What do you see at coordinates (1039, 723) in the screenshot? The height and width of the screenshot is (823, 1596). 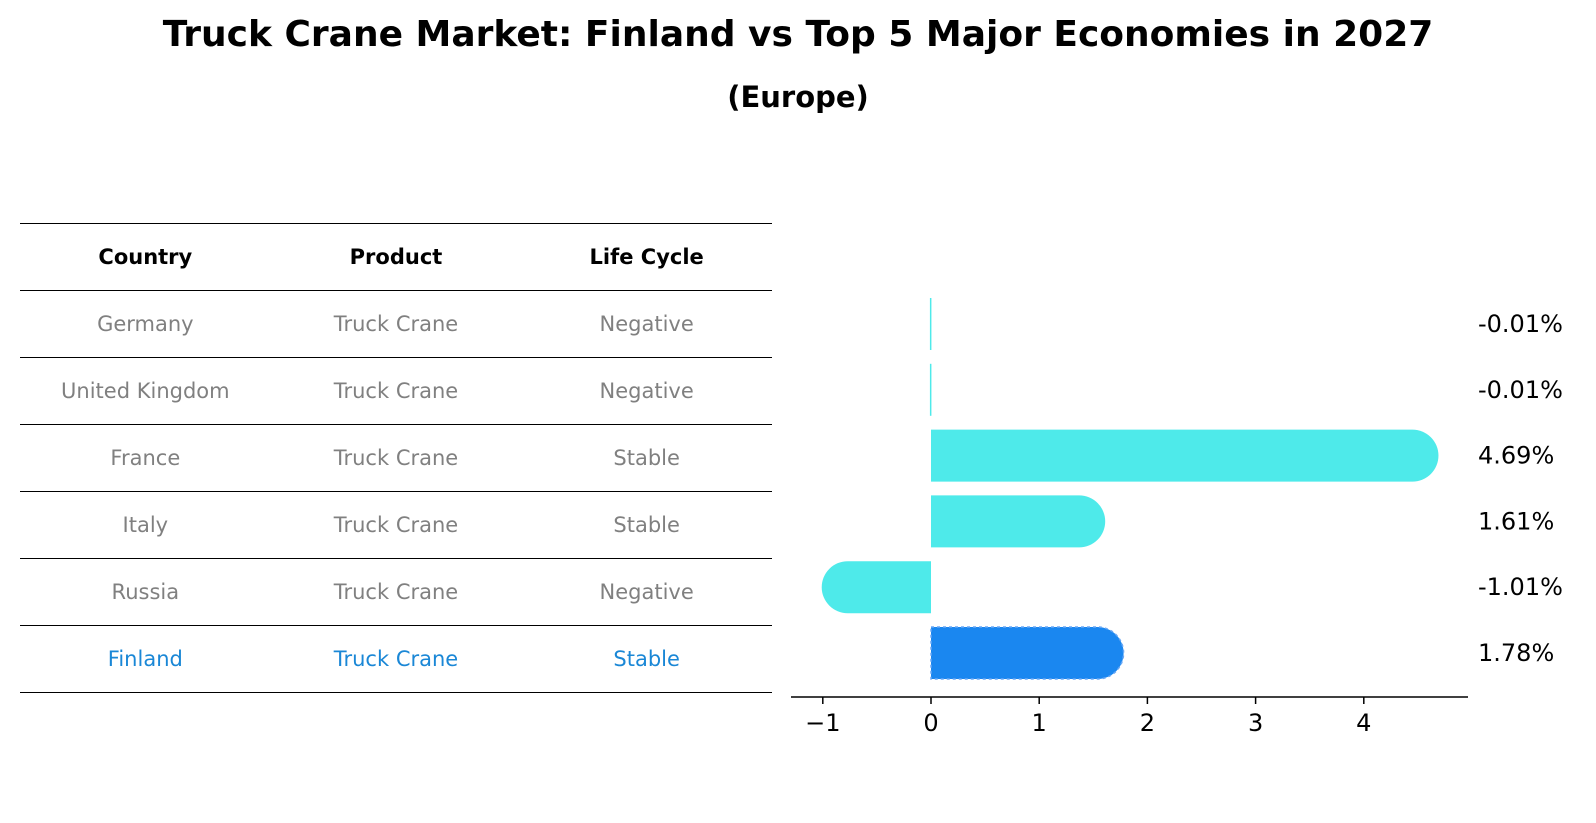 I see `x-tick-label: 1` at bounding box center [1039, 723].